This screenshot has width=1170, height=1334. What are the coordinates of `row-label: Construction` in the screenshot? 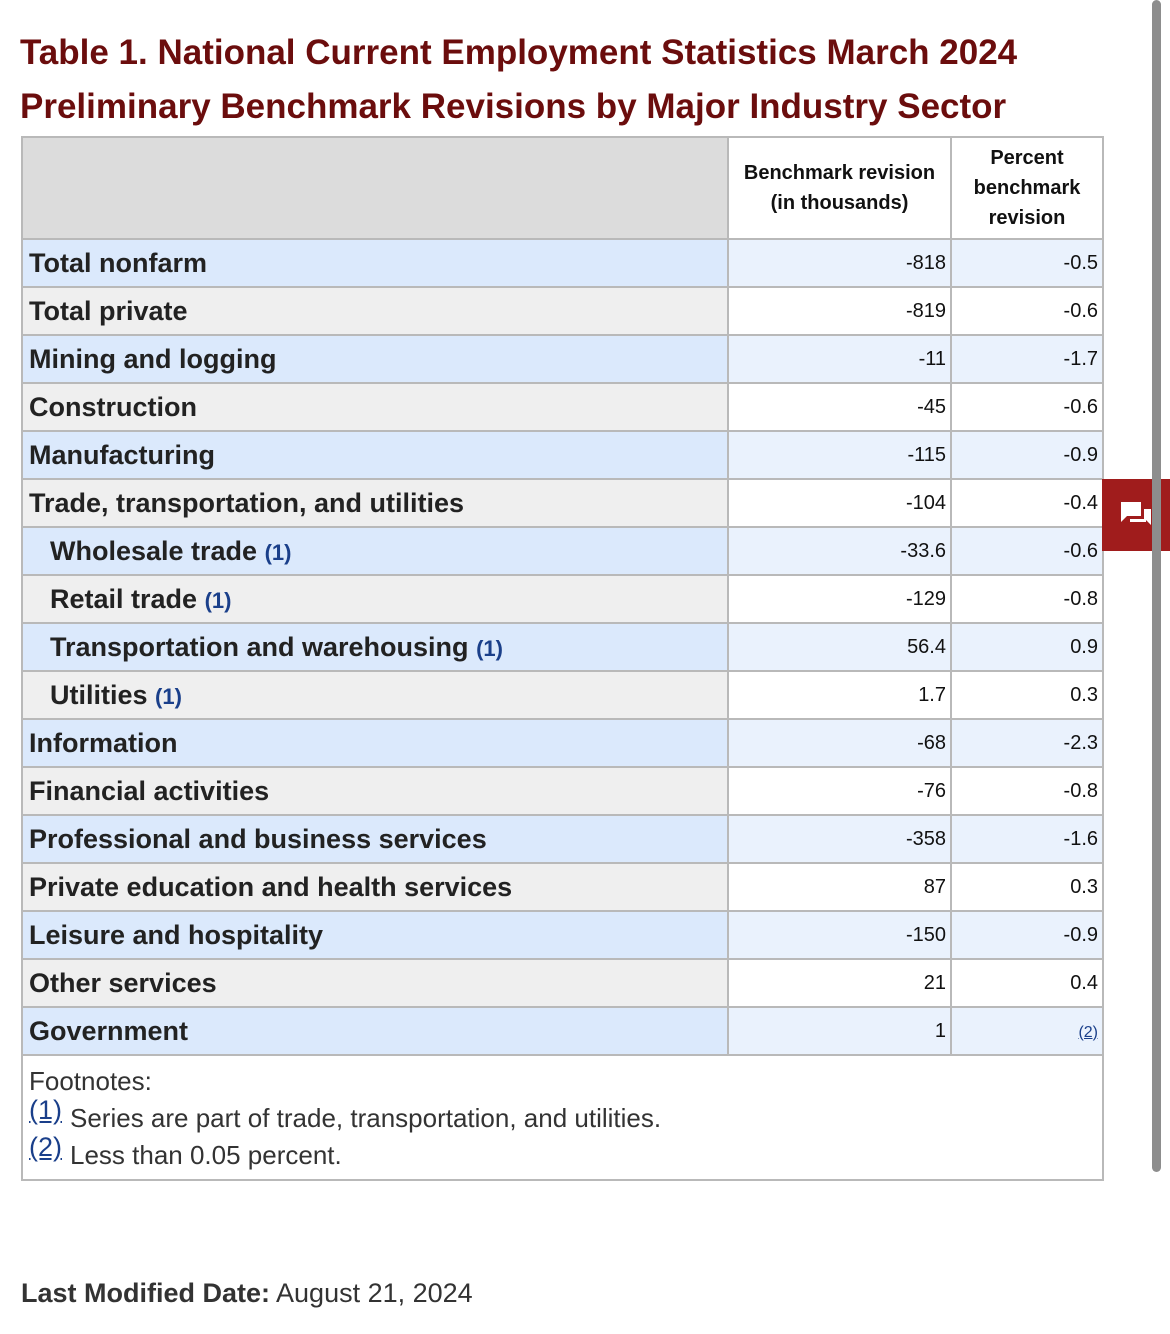 It's located at (113, 406).